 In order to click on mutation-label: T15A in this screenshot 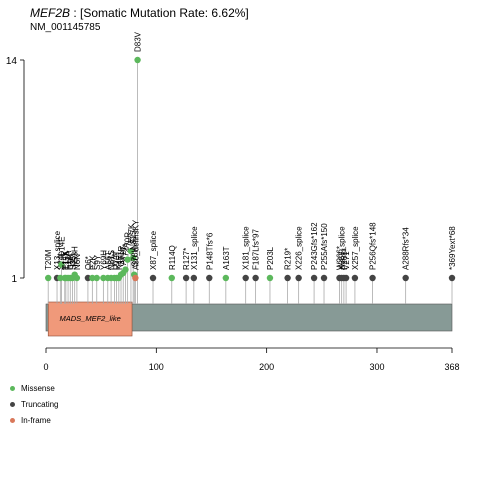, I will do `click(66, 260)`.